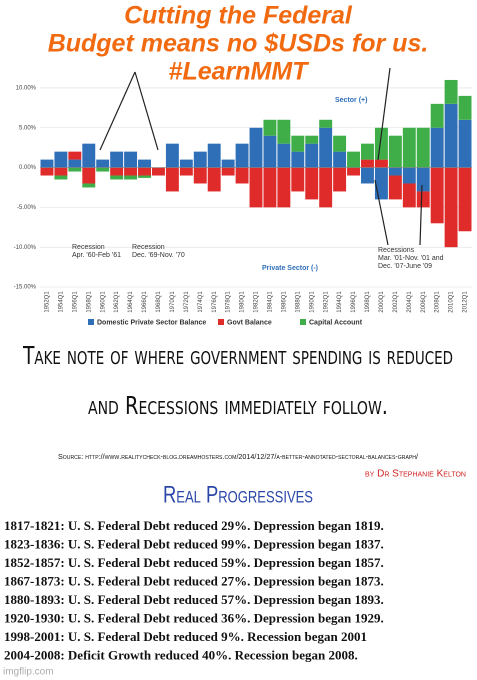 The image size is (477, 680). Describe the element at coordinates (229, 302) in the screenshot. I see `x-tick-label: 1978Q1` at that location.